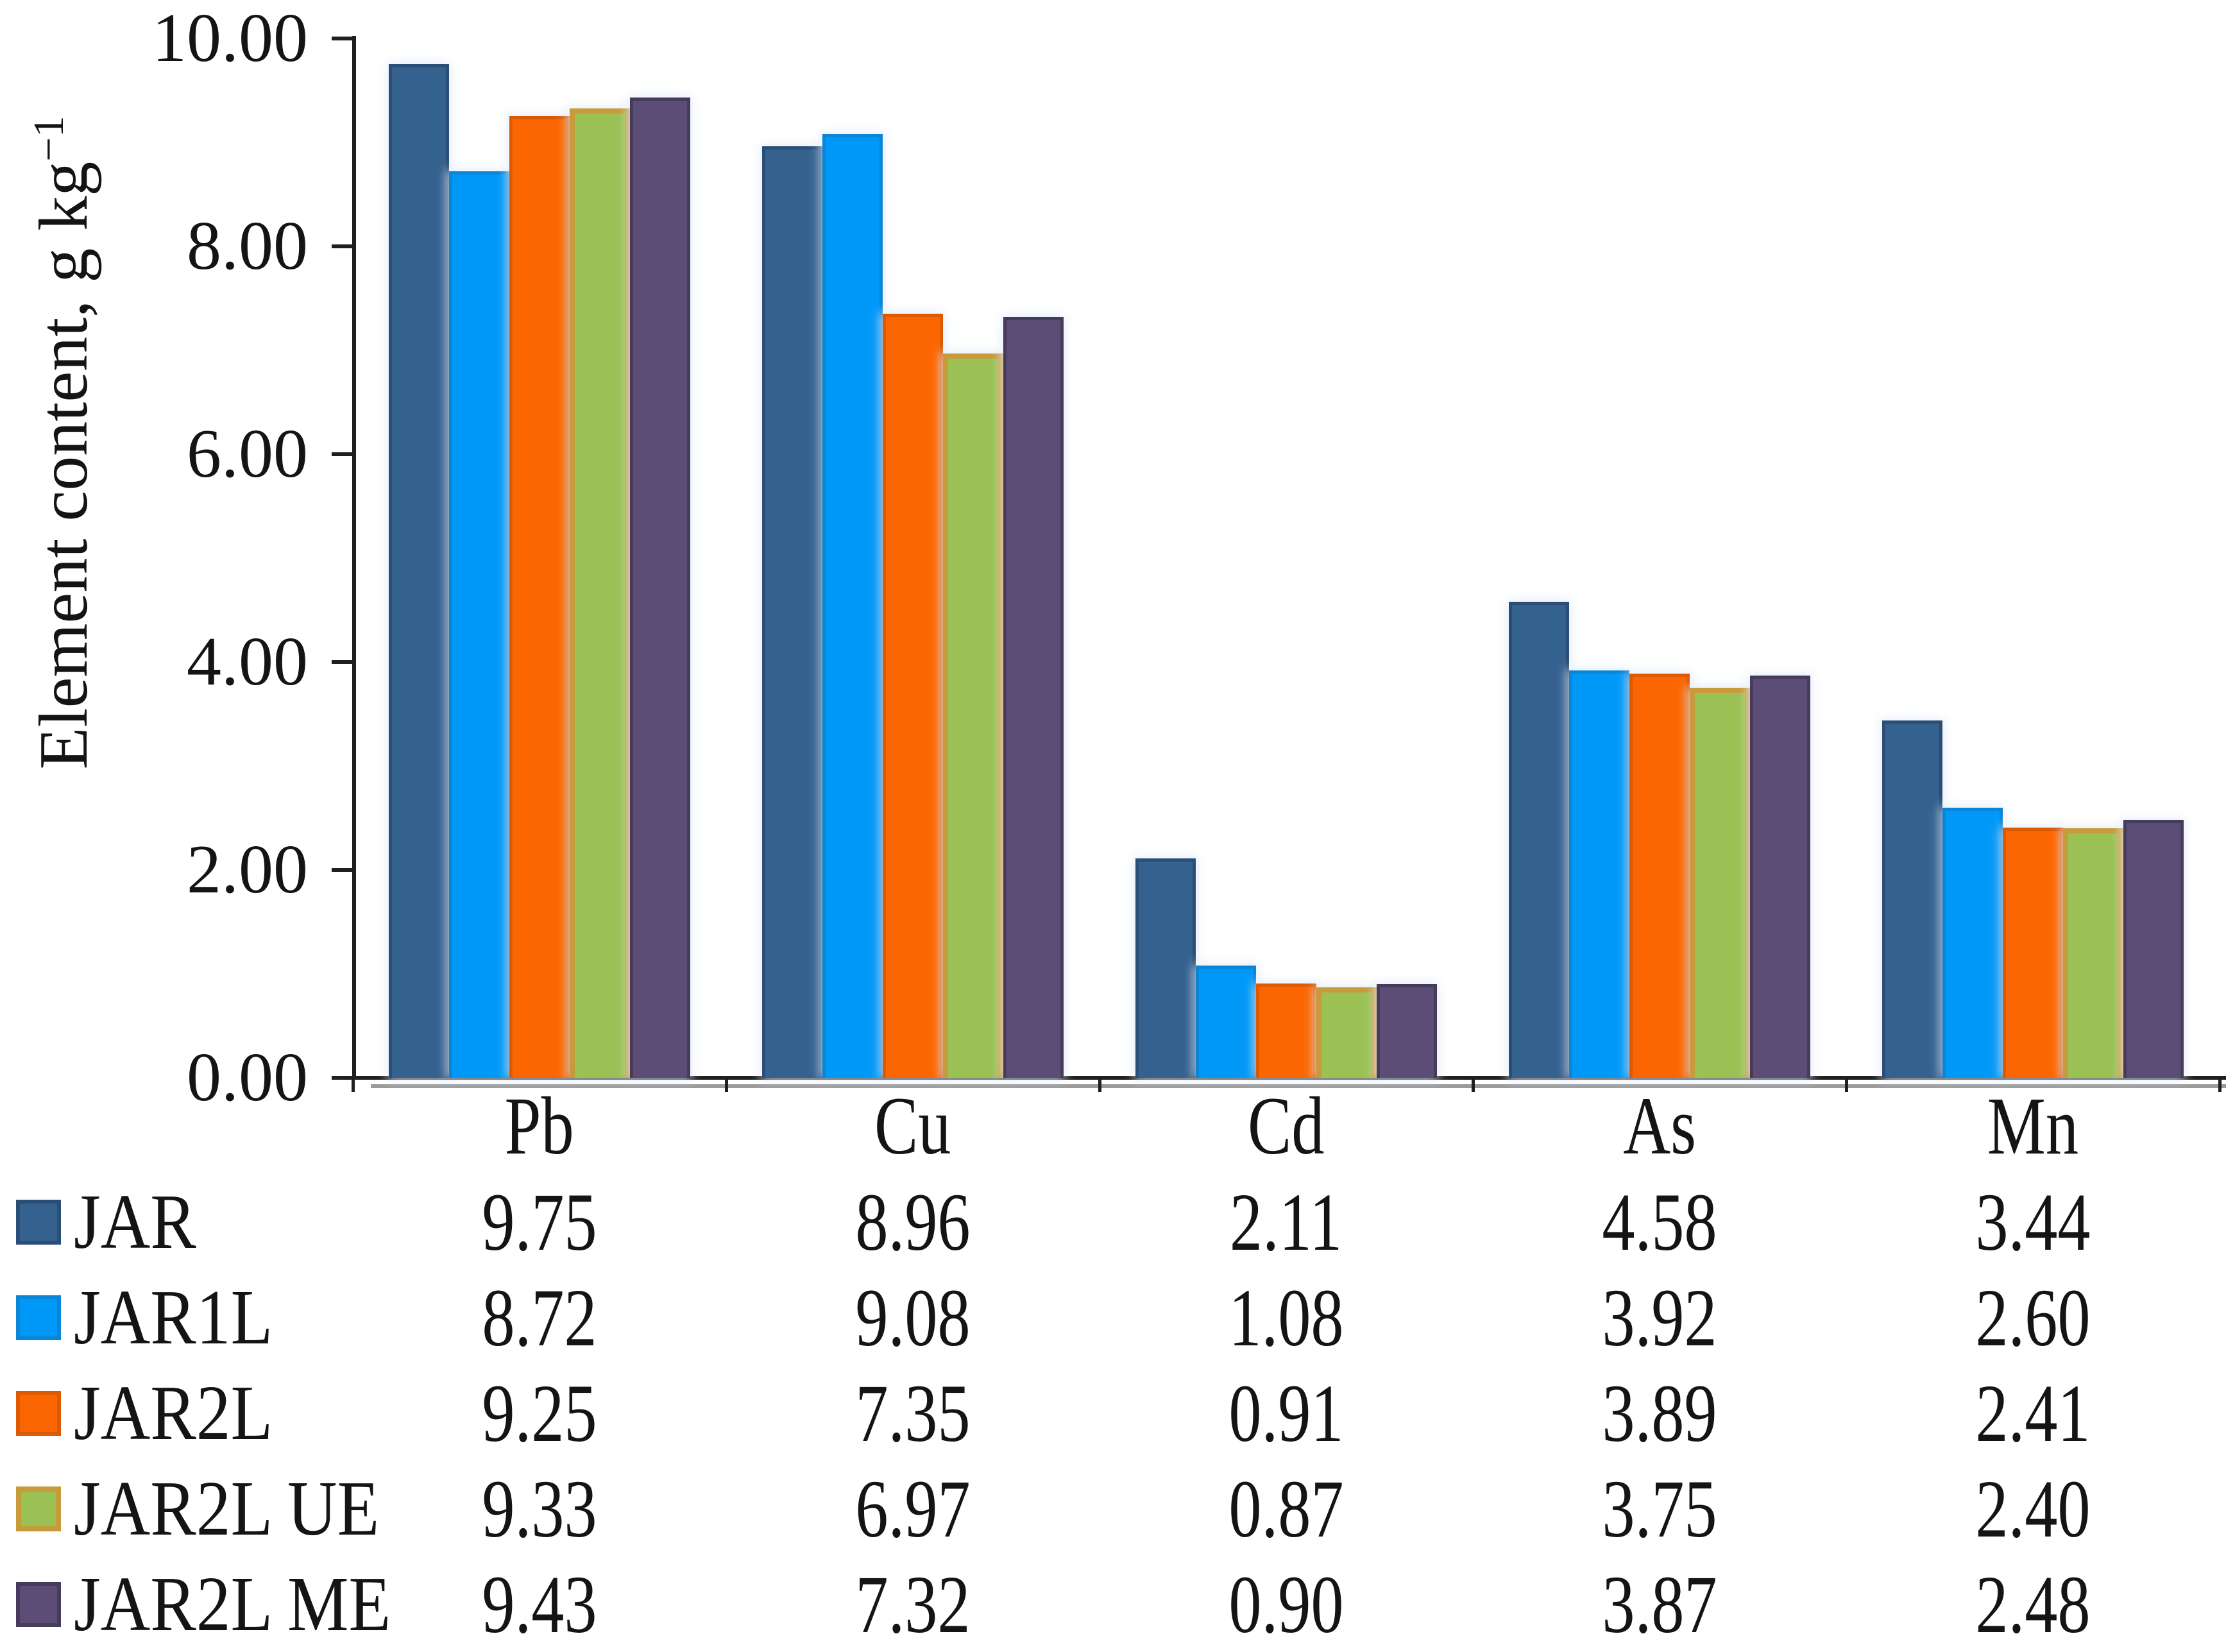  What do you see at coordinates (247, 869) in the screenshot?
I see `y-axis-tick-label: 2.00` at bounding box center [247, 869].